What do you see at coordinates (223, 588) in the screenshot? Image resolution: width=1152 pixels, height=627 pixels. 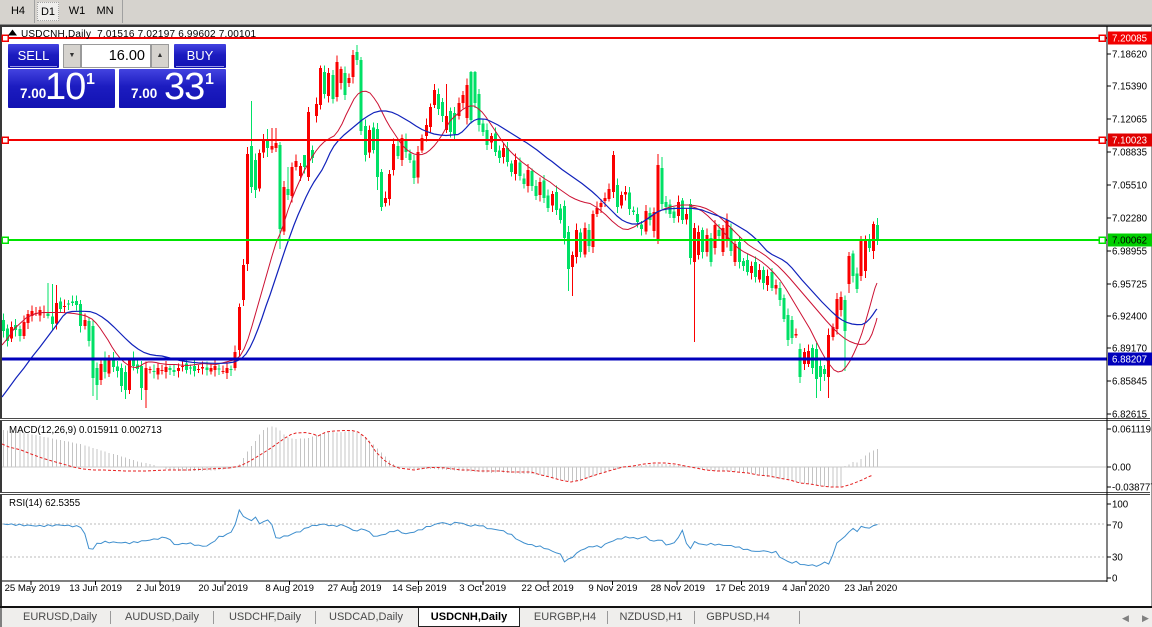 I see `svg-text: 20 Jul 2019` at bounding box center [223, 588].